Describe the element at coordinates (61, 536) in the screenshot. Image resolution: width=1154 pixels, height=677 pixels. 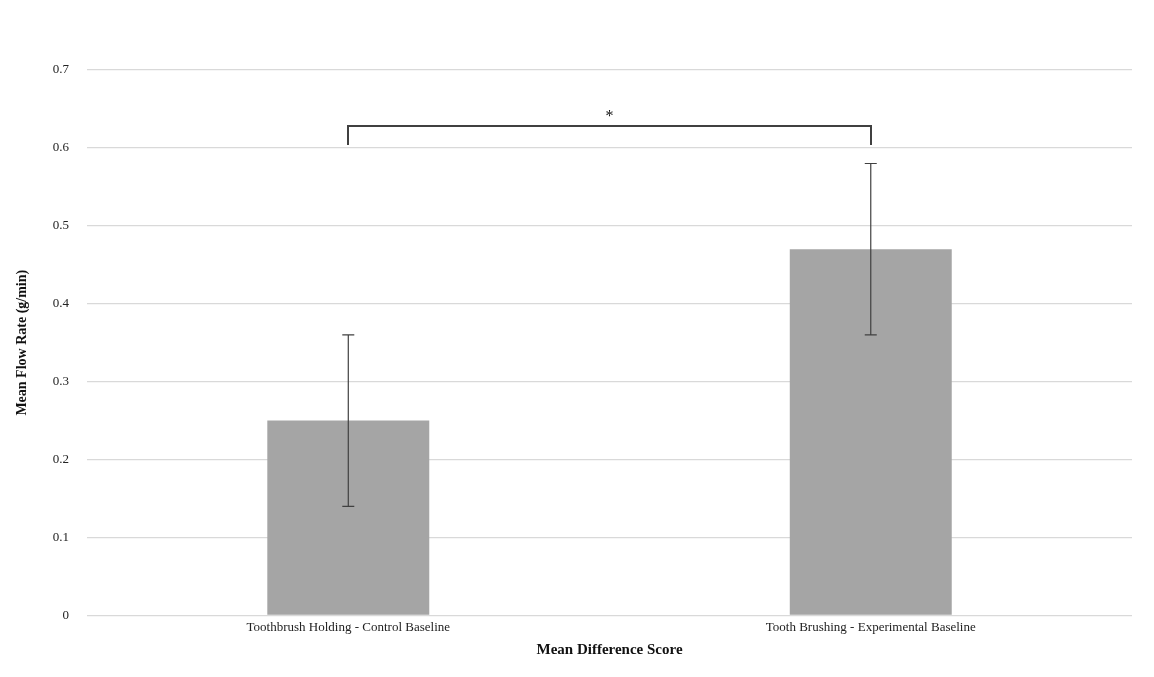
I see `y-tick-label: 0.1` at that location.